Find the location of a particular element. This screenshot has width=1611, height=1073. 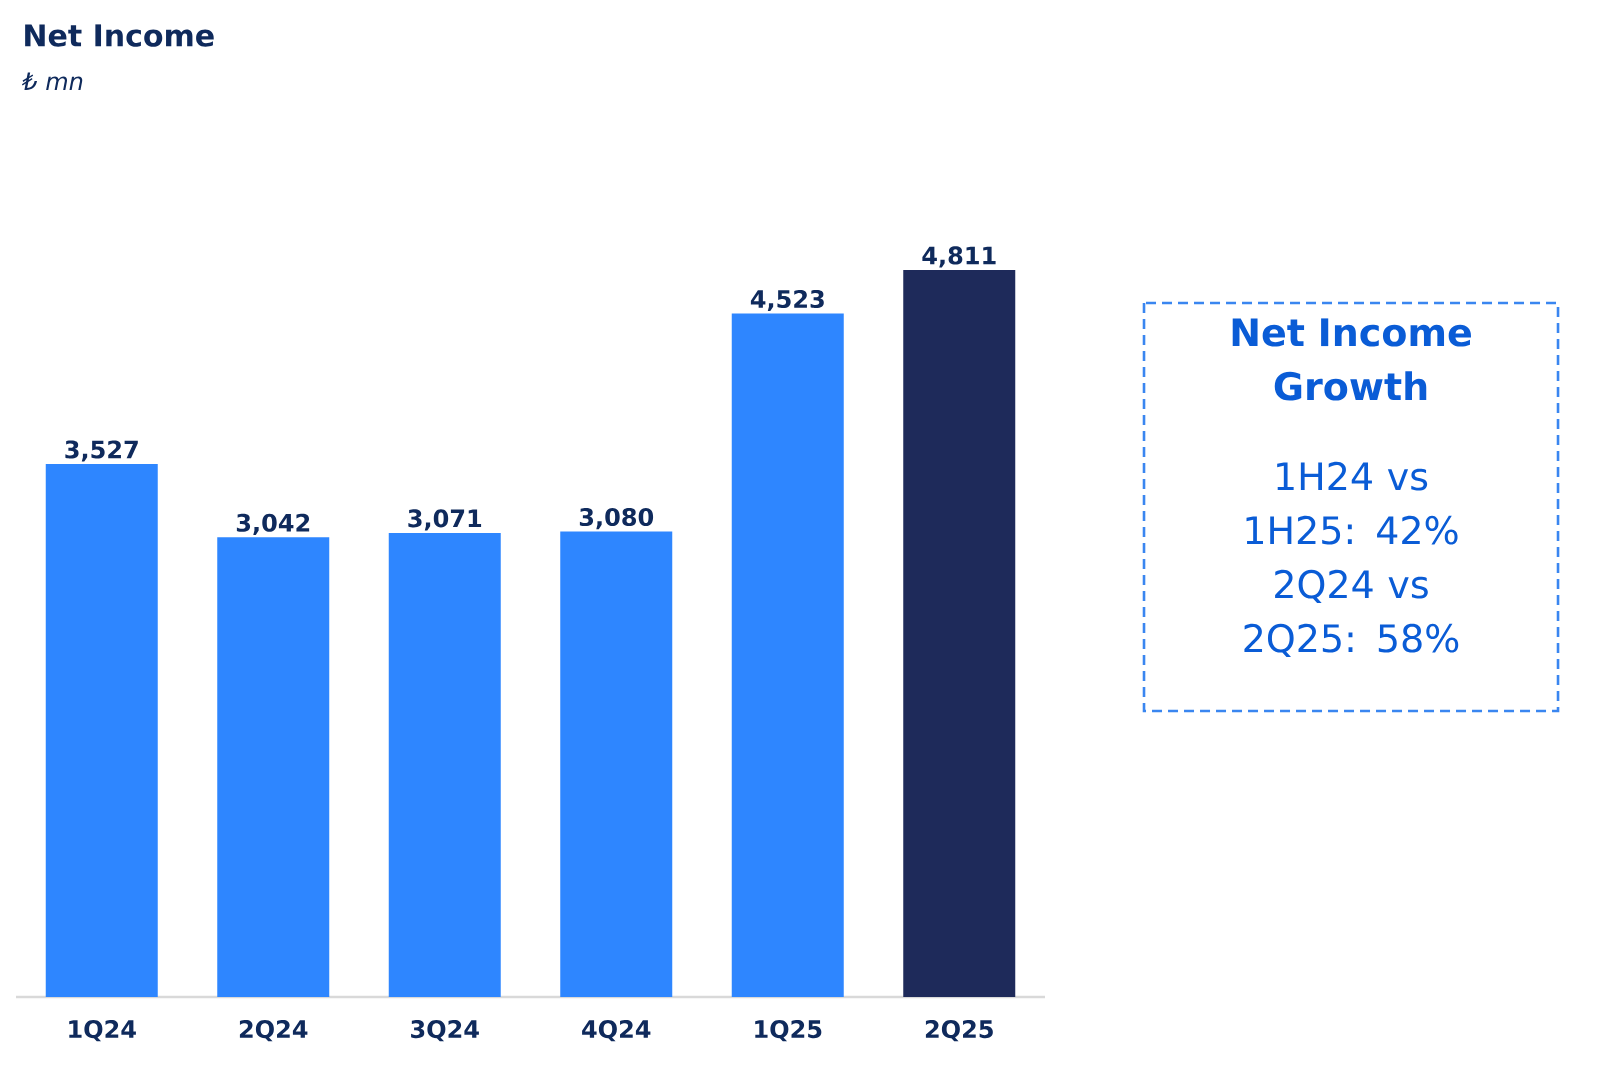

x-tick-label: 1Q25 is located at coordinates (788, 1031).